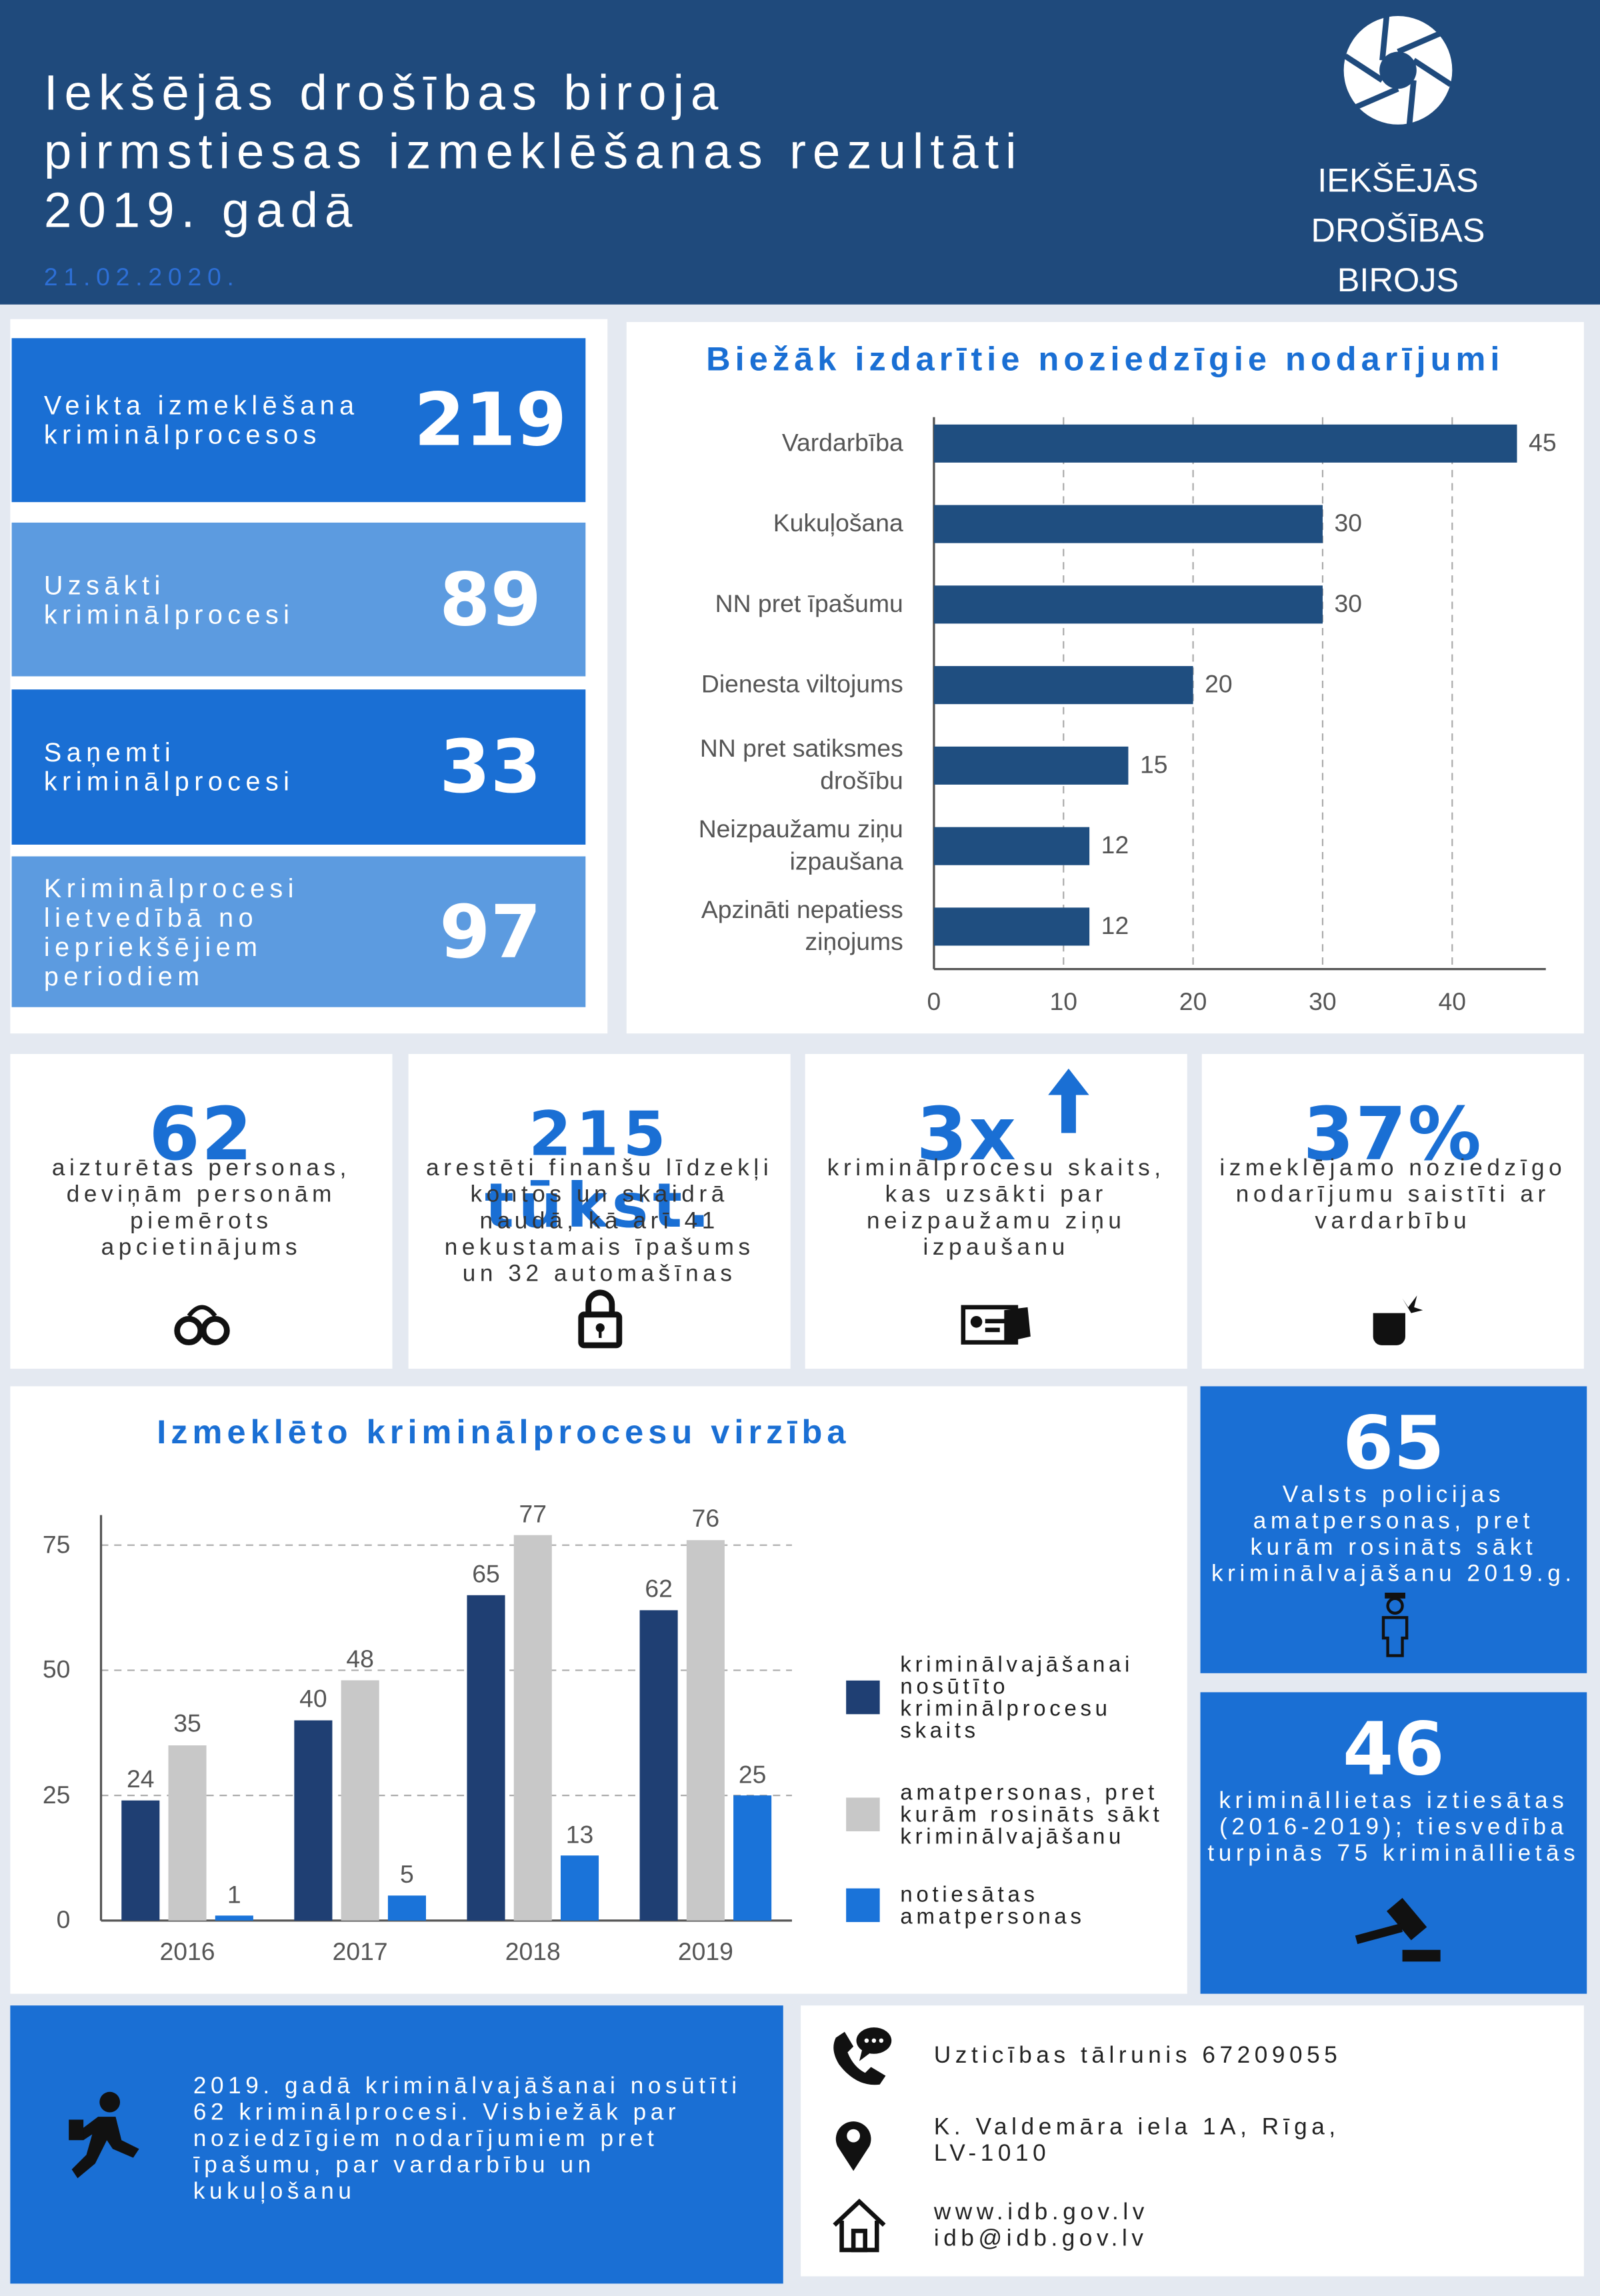 The height and width of the screenshot is (2296, 1600). I want to click on contact-phone: Uzticības tālrunis 67209055, so click(1137, 2056).